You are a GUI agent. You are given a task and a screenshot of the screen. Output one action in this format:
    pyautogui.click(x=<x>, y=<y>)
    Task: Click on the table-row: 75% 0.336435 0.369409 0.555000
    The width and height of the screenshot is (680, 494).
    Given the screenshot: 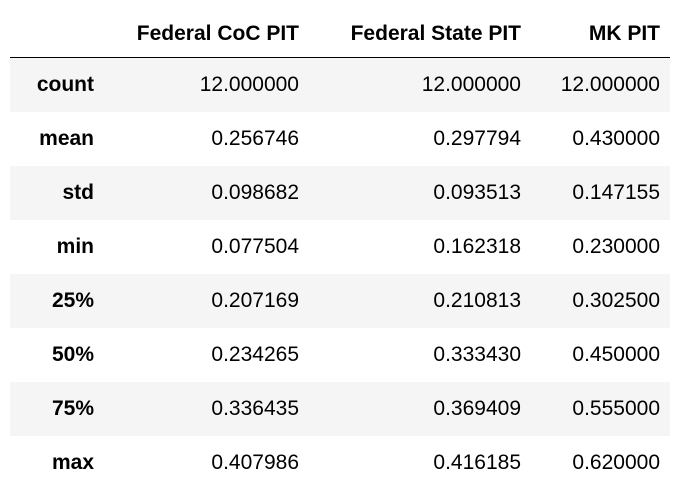 What is the action you would take?
    pyautogui.click(x=340, y=408)
    